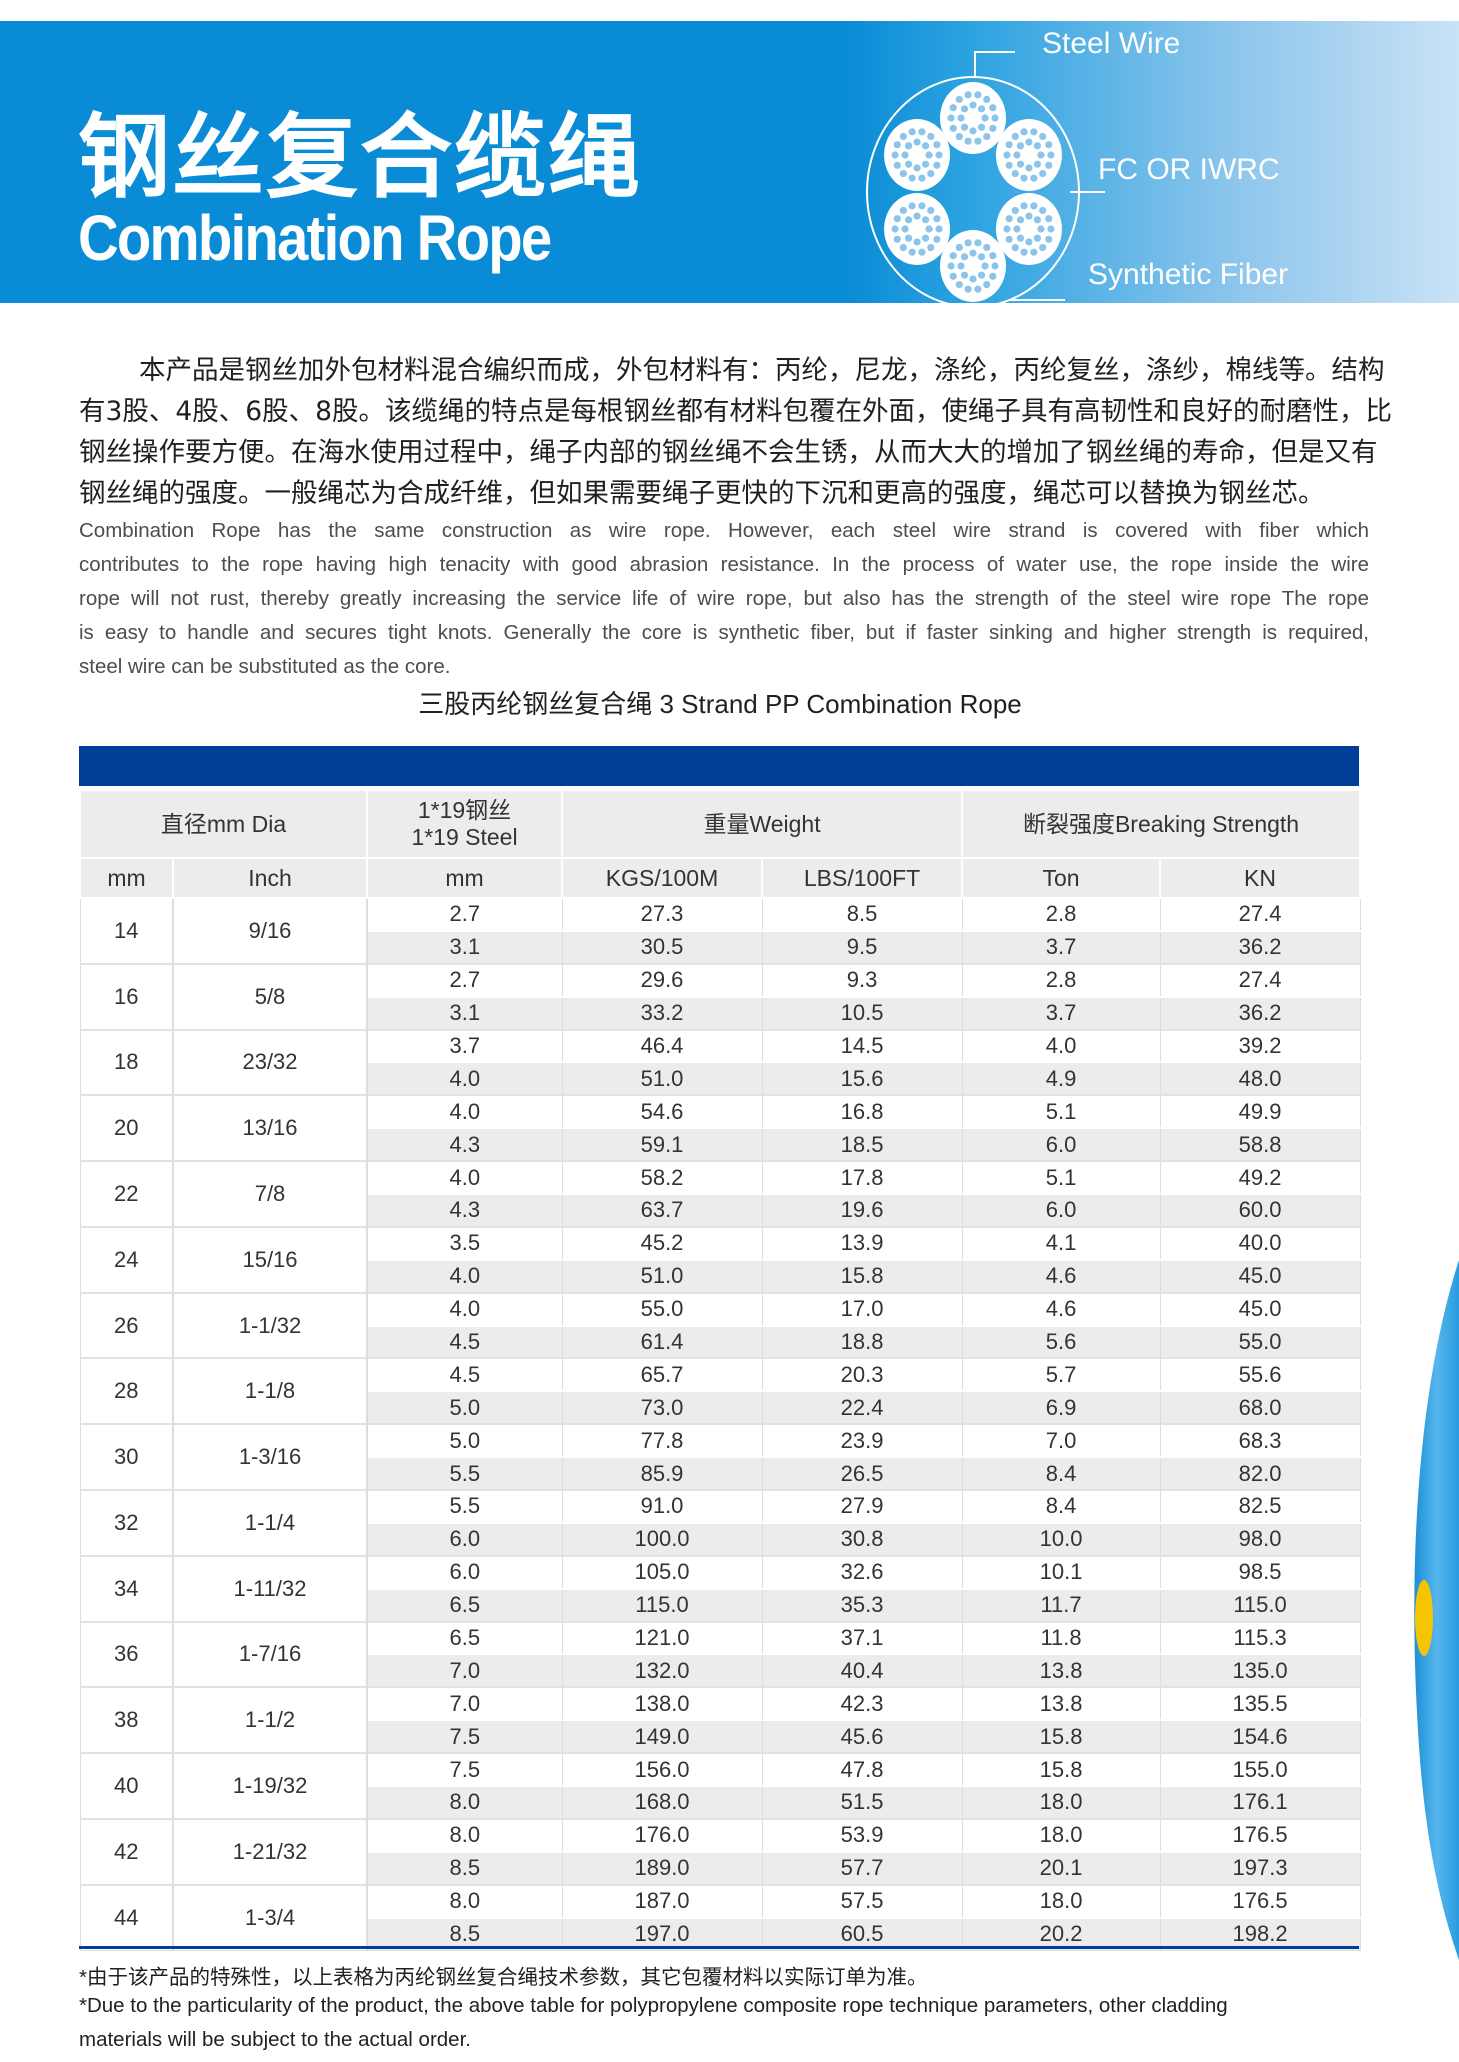 The image size is (1459, 2062). I want to click on lbs-100ft-cell: 23.9, so click(862, 1440).